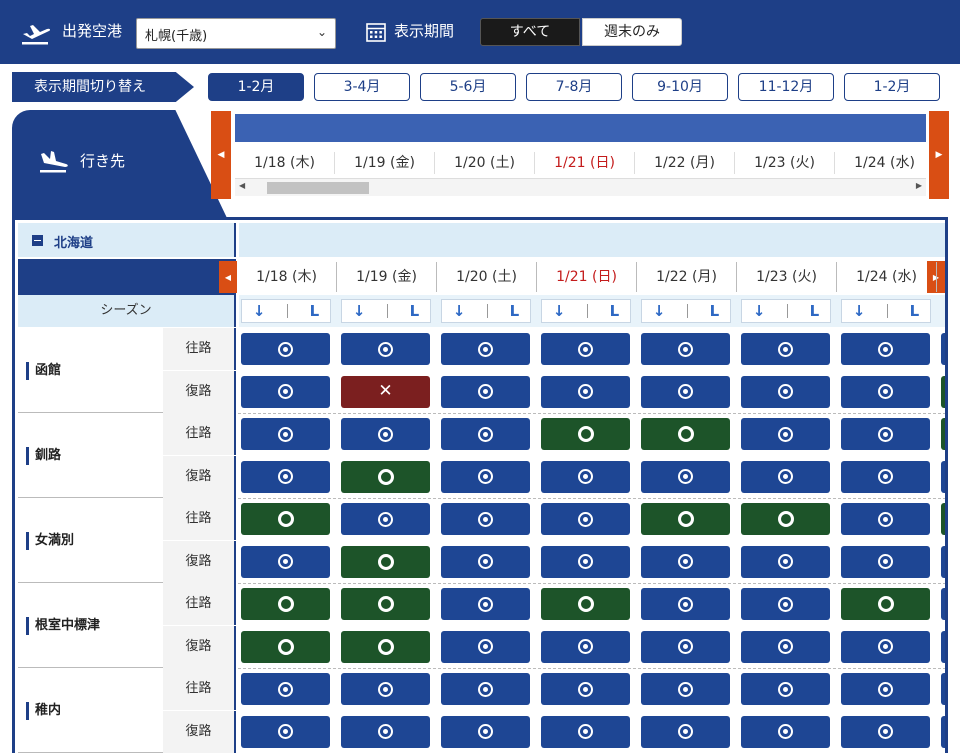 The height and width of the screenshot is (753, 960). Describe the element at coordinates (680, 87) in the screenshot. I see `period-tab: 9-10月` at that location.